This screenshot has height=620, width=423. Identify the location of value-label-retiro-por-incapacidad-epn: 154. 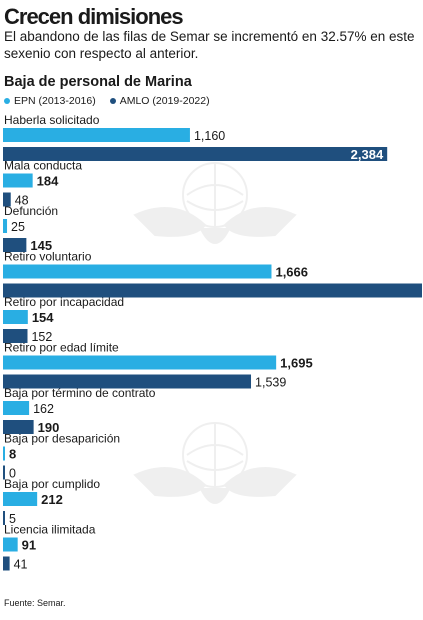
(43, 317).